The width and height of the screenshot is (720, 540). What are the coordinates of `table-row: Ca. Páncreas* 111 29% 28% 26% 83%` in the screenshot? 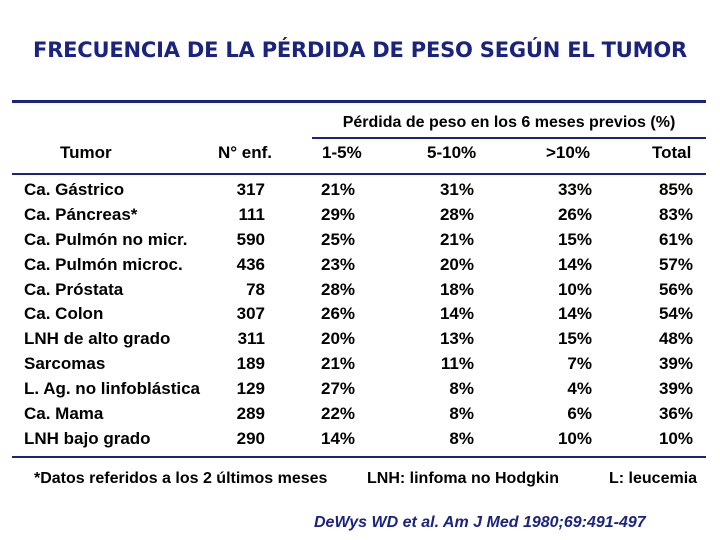 It's located at (360, 217).